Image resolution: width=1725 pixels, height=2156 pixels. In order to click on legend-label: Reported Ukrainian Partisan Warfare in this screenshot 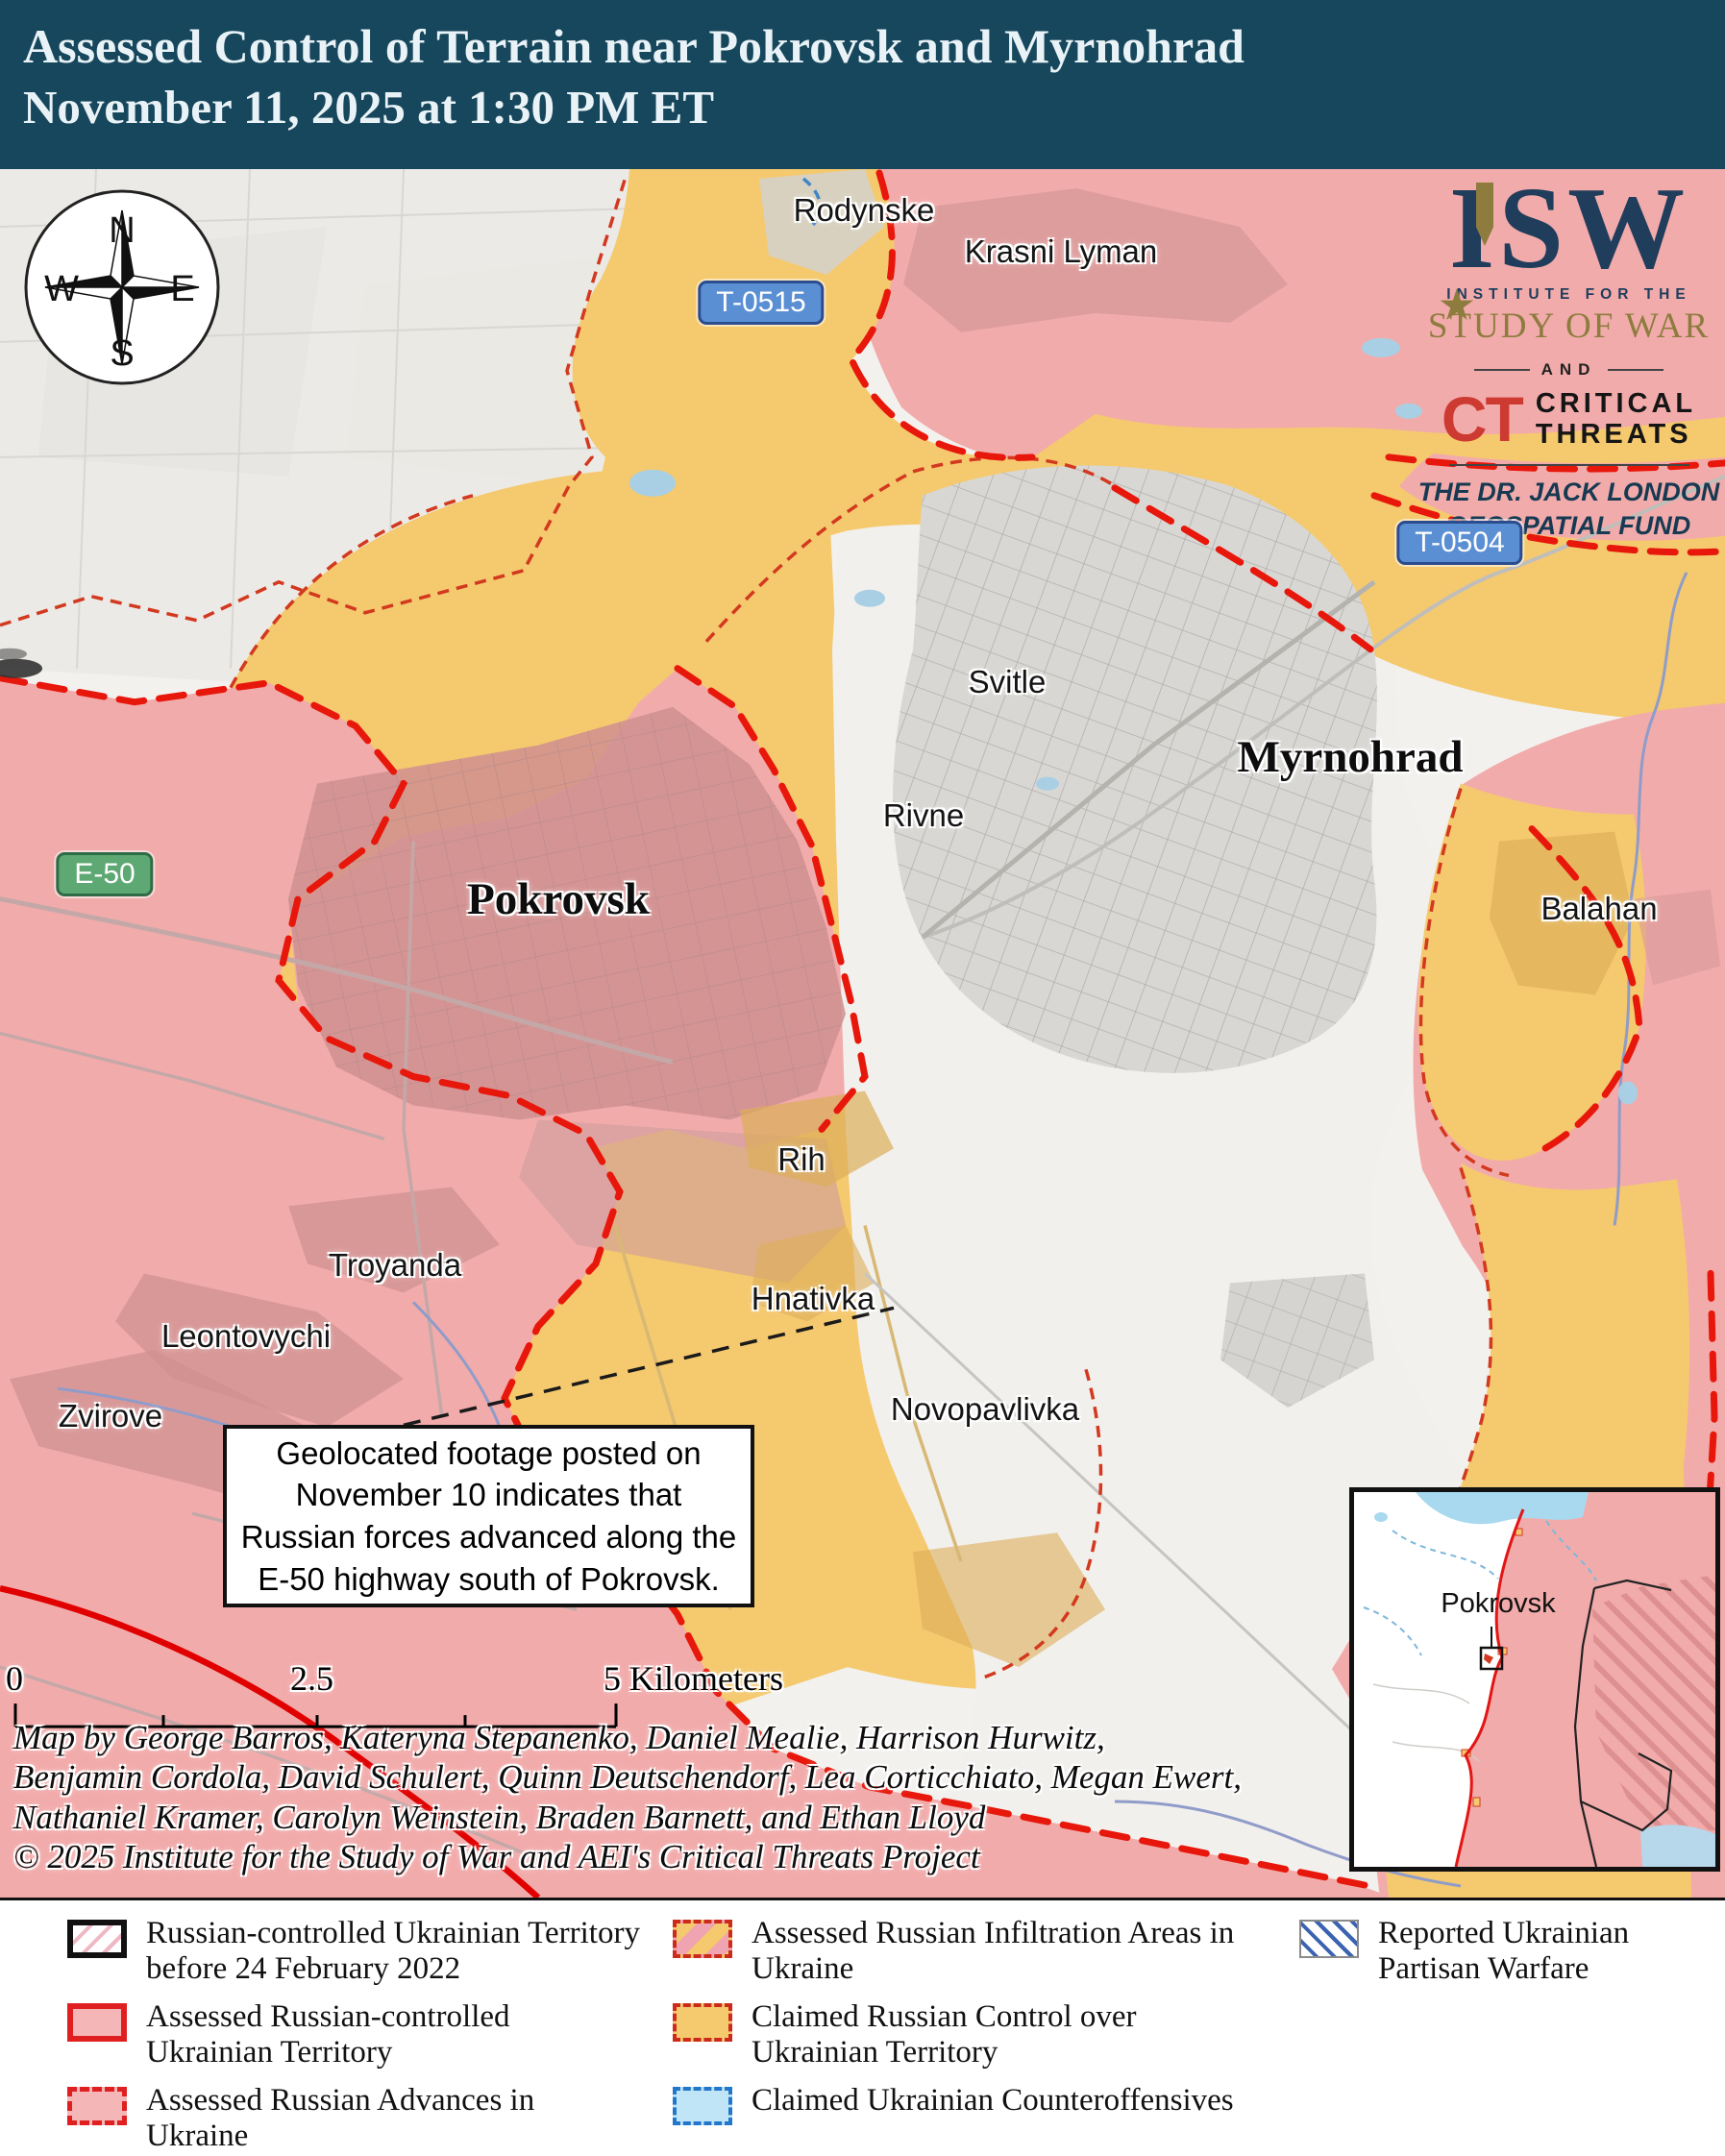, I will do `click(1504, 1951)`.